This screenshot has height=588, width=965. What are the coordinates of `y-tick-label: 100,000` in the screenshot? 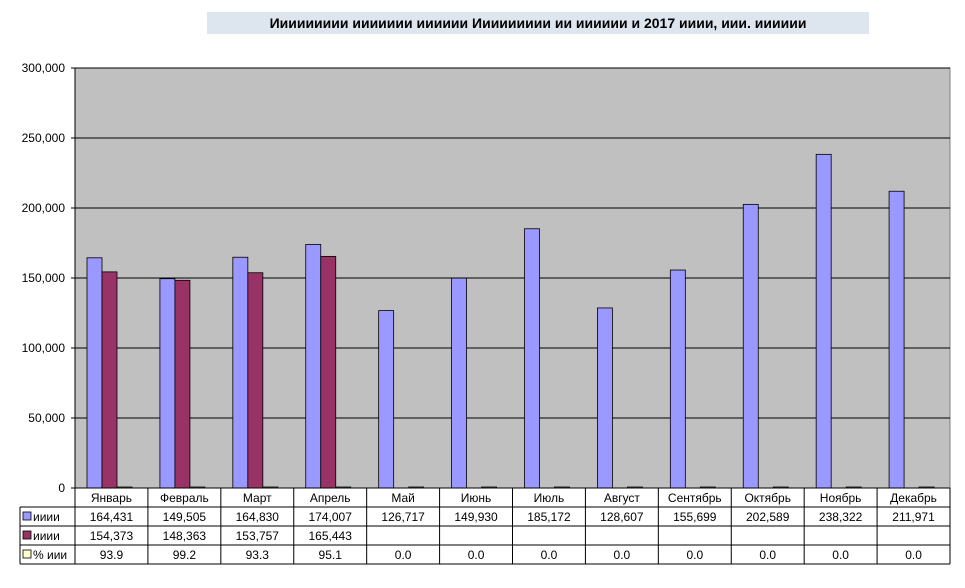 It's located at (44, 348).